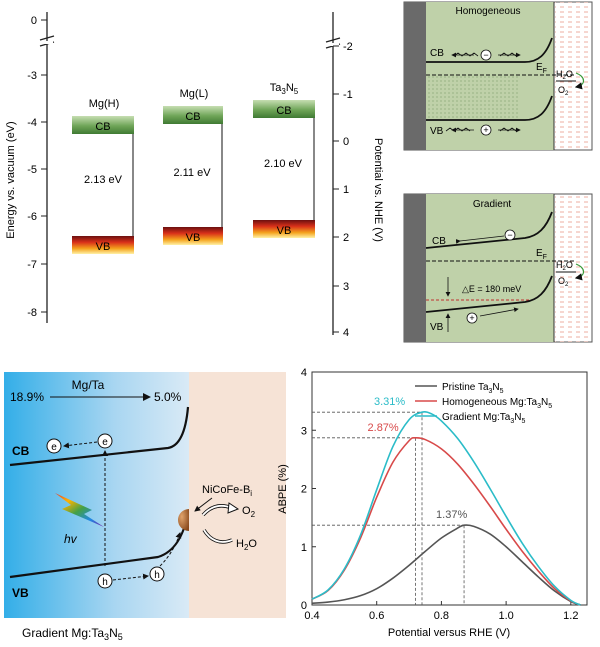 This screenshot has height=647, width=600. Describe the element at coordinates (72, 634) in the screenshot. I see `schematic-caption: Gradient Mg:Ta3N5` at that location.